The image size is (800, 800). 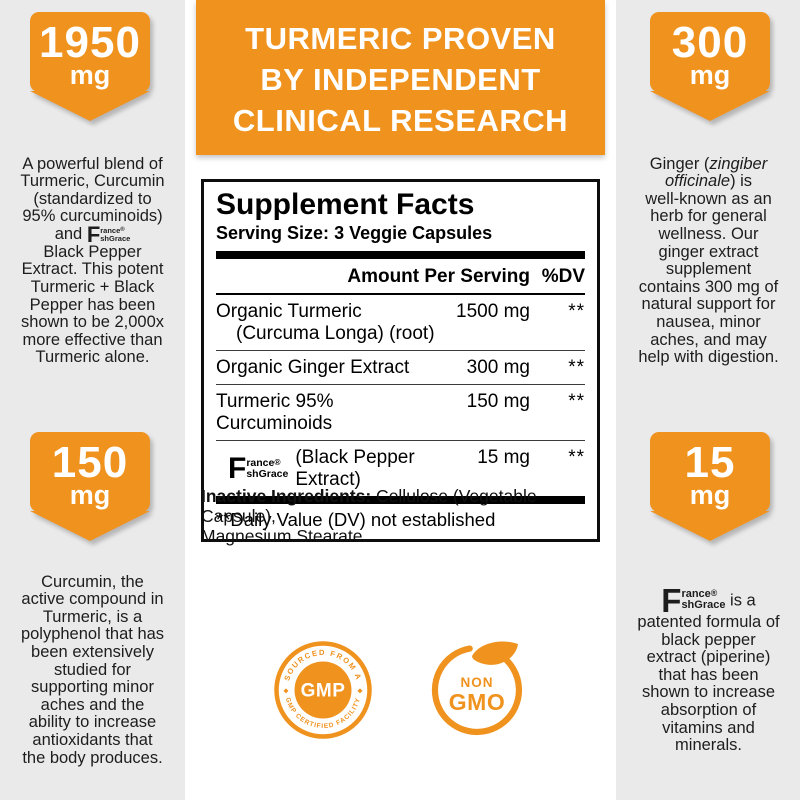 What do you see at coordinates (498, 401) in the screenshot?
I see `ingredient-amount: 150 mg` at bounding box center [498, 401].